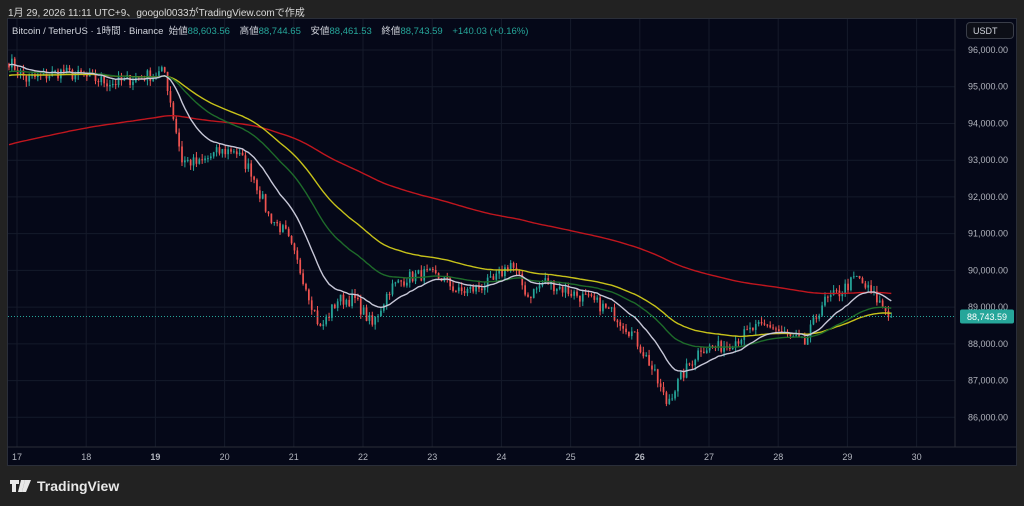  Describe the element at coordinates (571, 457) in the screenshot. I see `x-tick-label: 25` at that location.